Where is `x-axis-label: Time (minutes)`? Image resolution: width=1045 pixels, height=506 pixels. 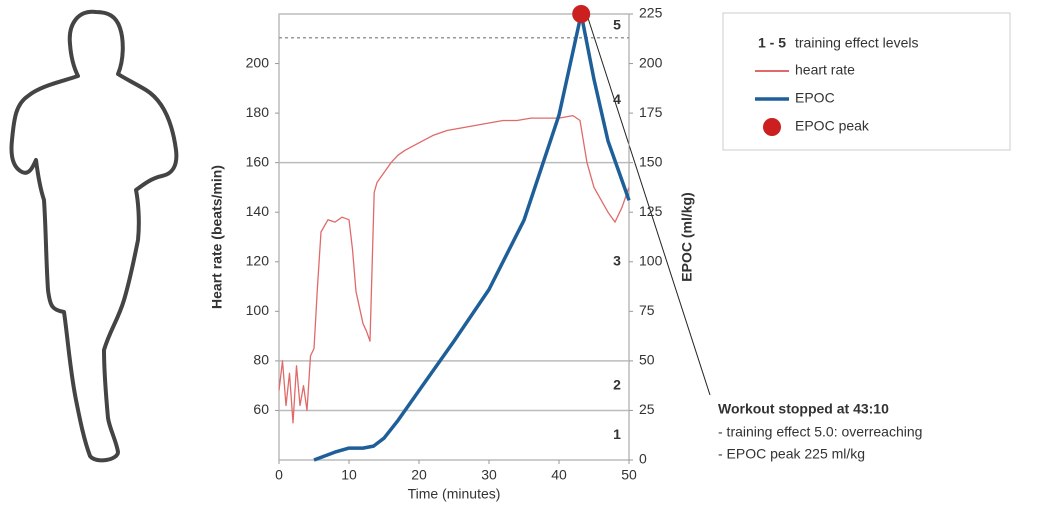 x-axis-label: Time (minutes) is located at coordinates (454, 494).